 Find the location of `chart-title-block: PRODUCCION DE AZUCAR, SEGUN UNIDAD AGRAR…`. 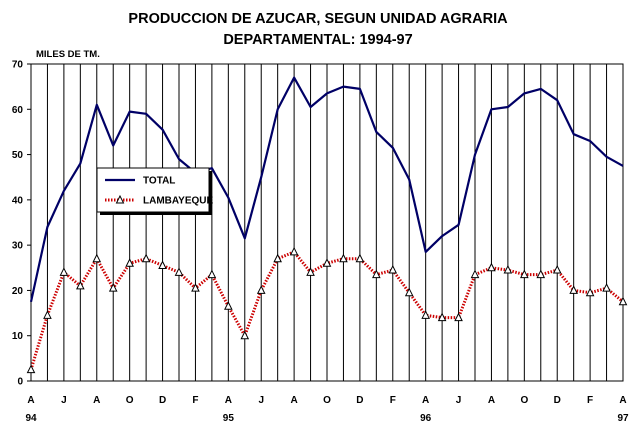

chart-title-block: PRODUCCION DE AZUCAR, SEGUN UNIDAD AGRAR… is located at coordinates (318, 30).